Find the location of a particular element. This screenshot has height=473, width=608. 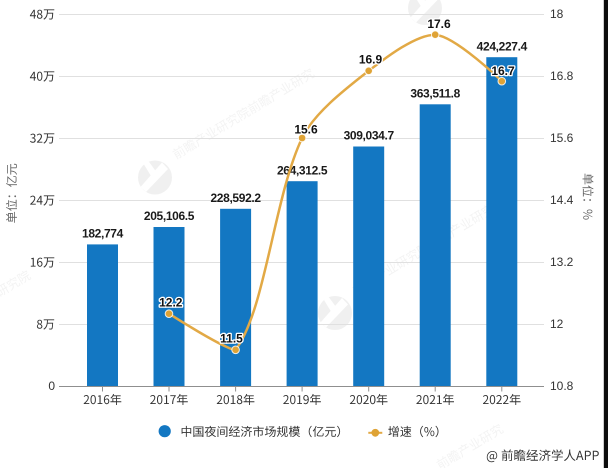

svg-text: 13.2 is located at coordinates (562, 262).